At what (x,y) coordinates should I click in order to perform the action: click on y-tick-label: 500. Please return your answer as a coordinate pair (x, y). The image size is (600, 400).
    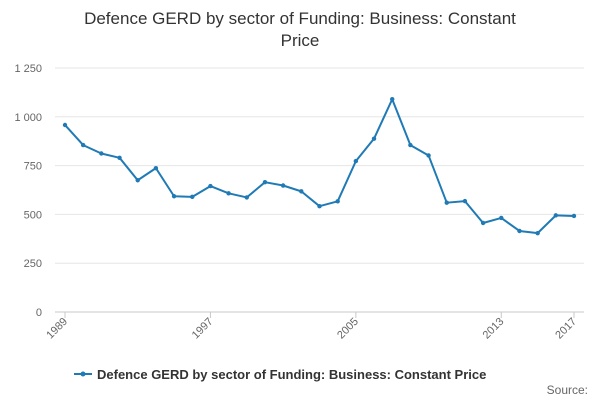
    Looking at the image, I should click on (33, 215).